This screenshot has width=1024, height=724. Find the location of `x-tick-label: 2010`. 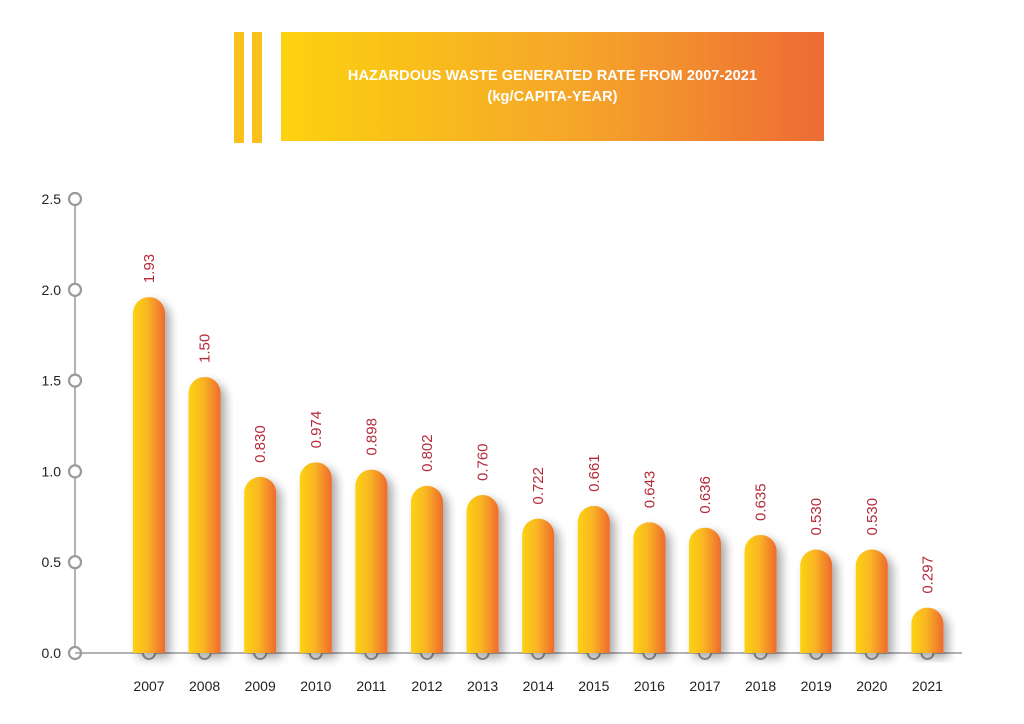

x-tick-label: 2010 is located at coordinates (315, 686).